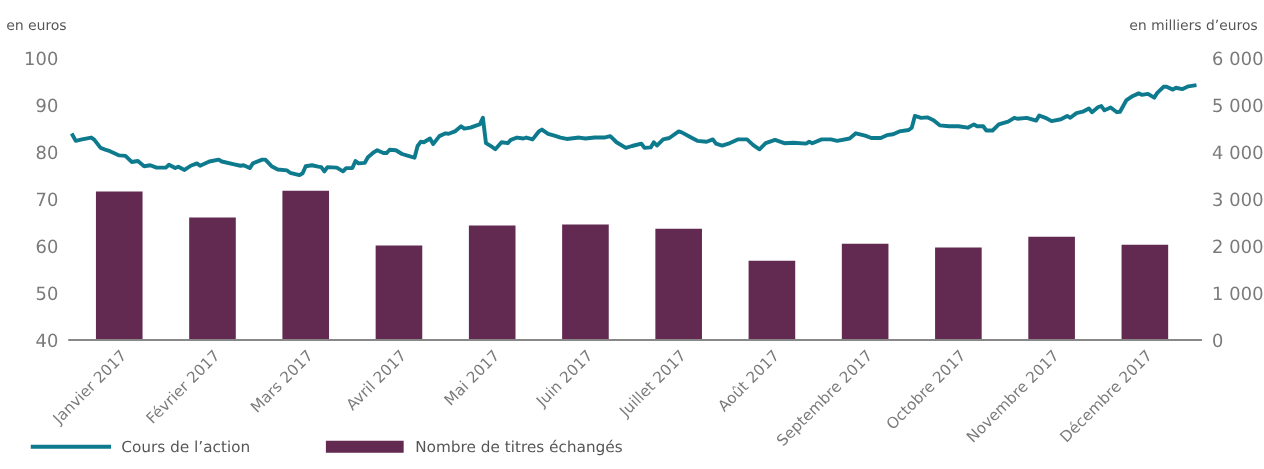 The image size is (1264, 469). What do you see at coordinates (47, 293) in the screenshot?
I see `y-tick-label: 50` at bounding box center [47, 293].